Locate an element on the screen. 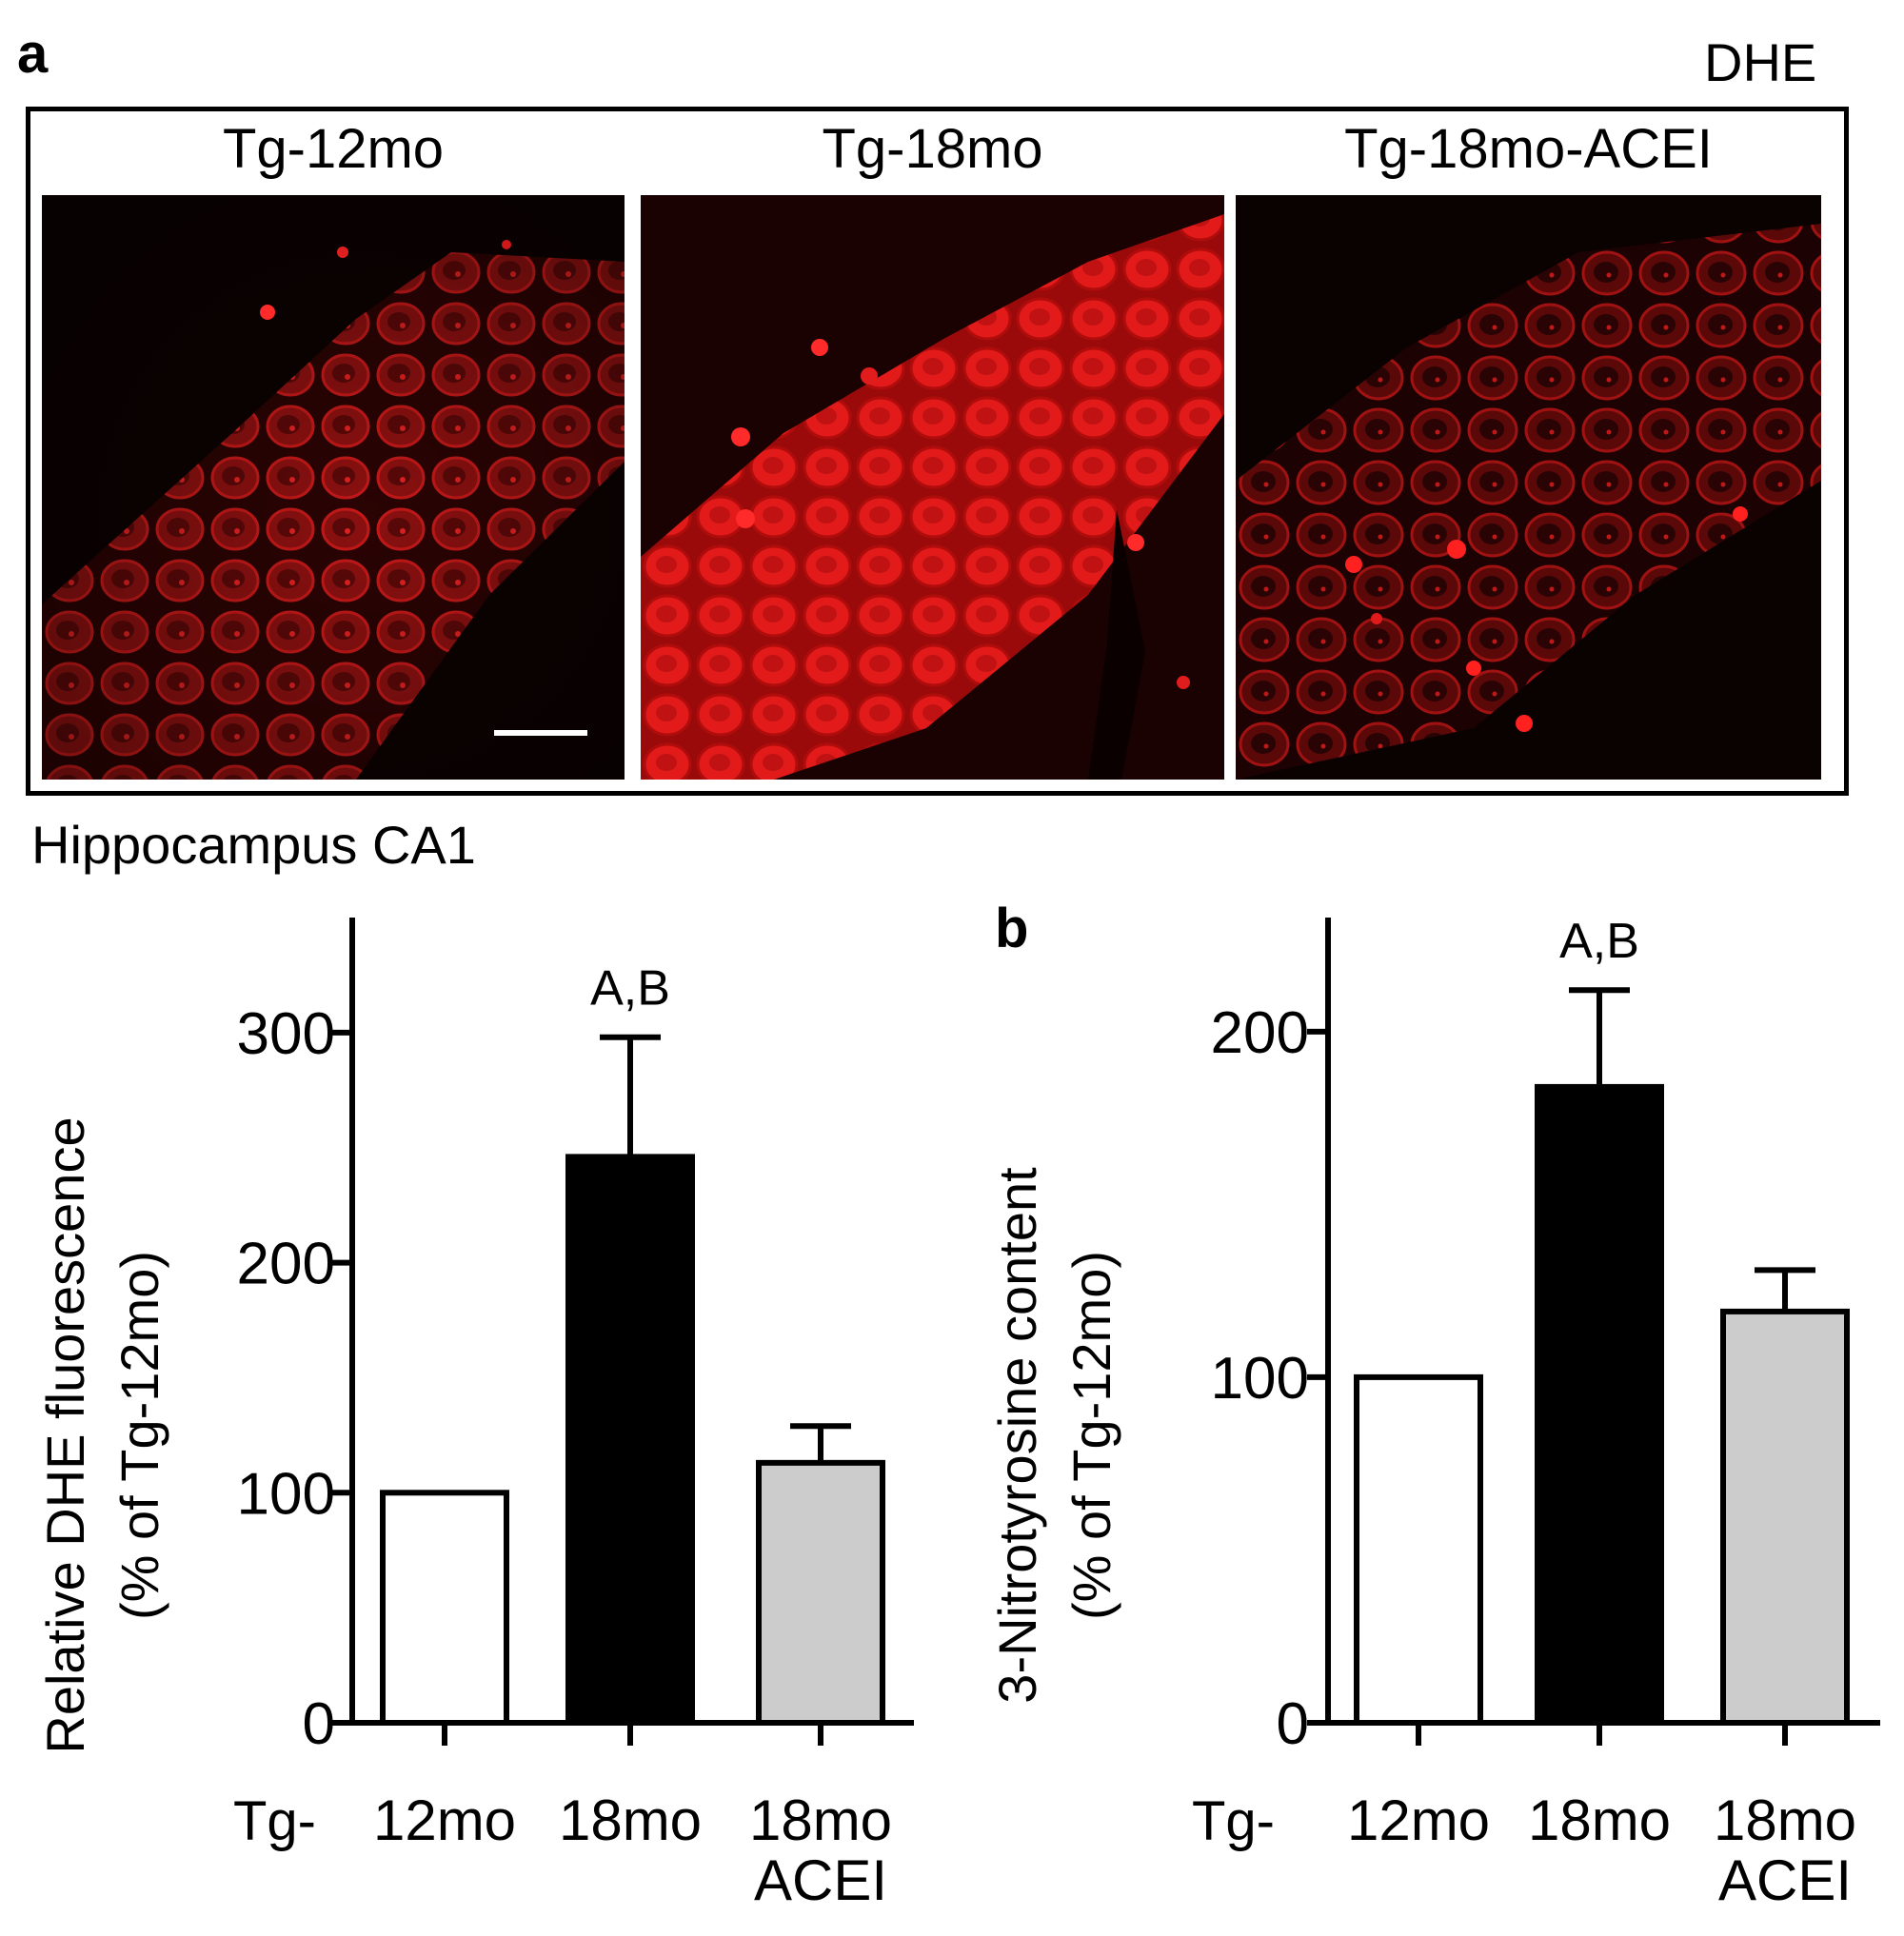 The image size is (1904, 1936). micrograph-tg-18mo is located at coordinates (932, 488).